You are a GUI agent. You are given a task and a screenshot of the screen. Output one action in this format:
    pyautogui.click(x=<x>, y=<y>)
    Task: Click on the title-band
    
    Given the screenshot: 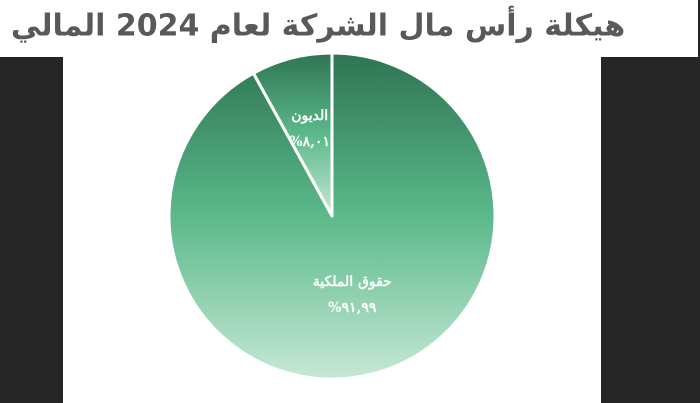 What is the action you would take?
    pyautogui.click(x=349, y=28)
    